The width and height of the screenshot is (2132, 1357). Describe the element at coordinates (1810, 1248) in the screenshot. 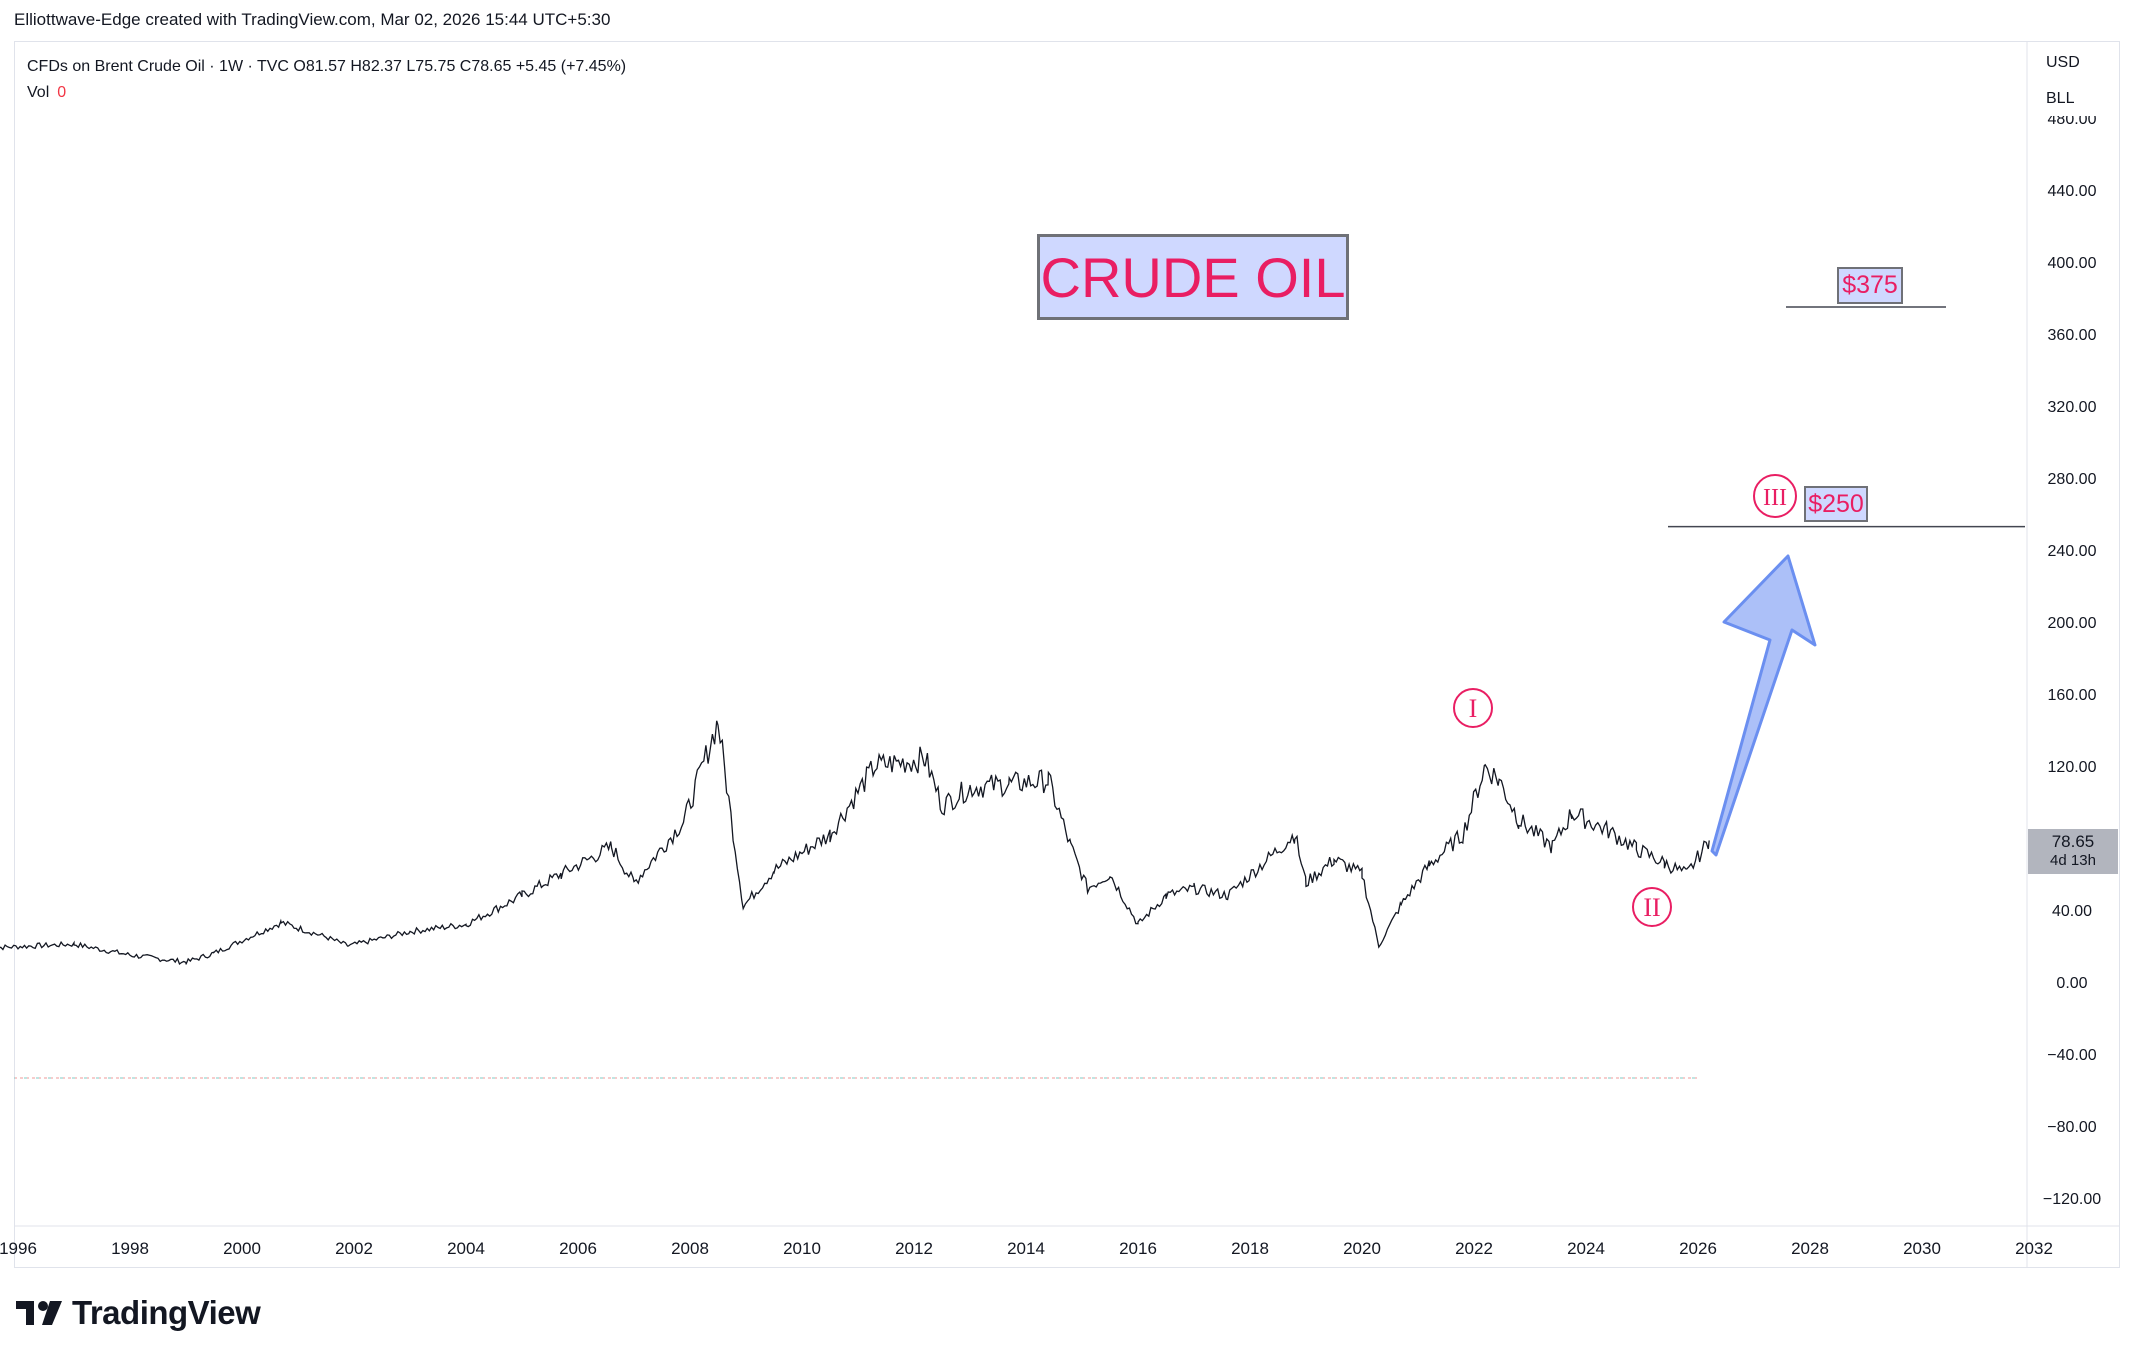

I see `time-tick-label: 2028` at that location.